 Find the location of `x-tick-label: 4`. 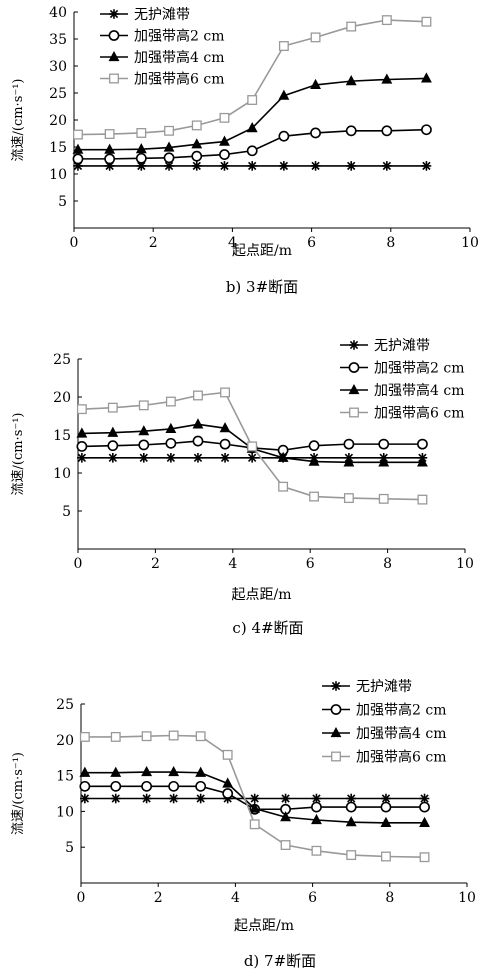

x-tick-label: 4 is located at coordinates (232, 564).